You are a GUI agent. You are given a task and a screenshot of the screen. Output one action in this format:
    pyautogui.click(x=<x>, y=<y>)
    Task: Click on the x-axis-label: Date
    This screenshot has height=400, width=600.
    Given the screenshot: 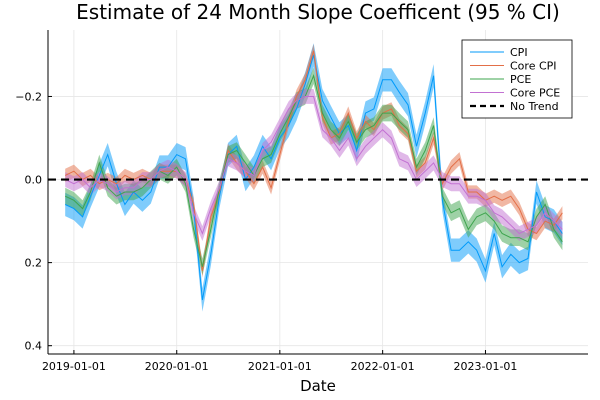 What is the action you would take?
    pyautogui.click(x=318, y=386)
    